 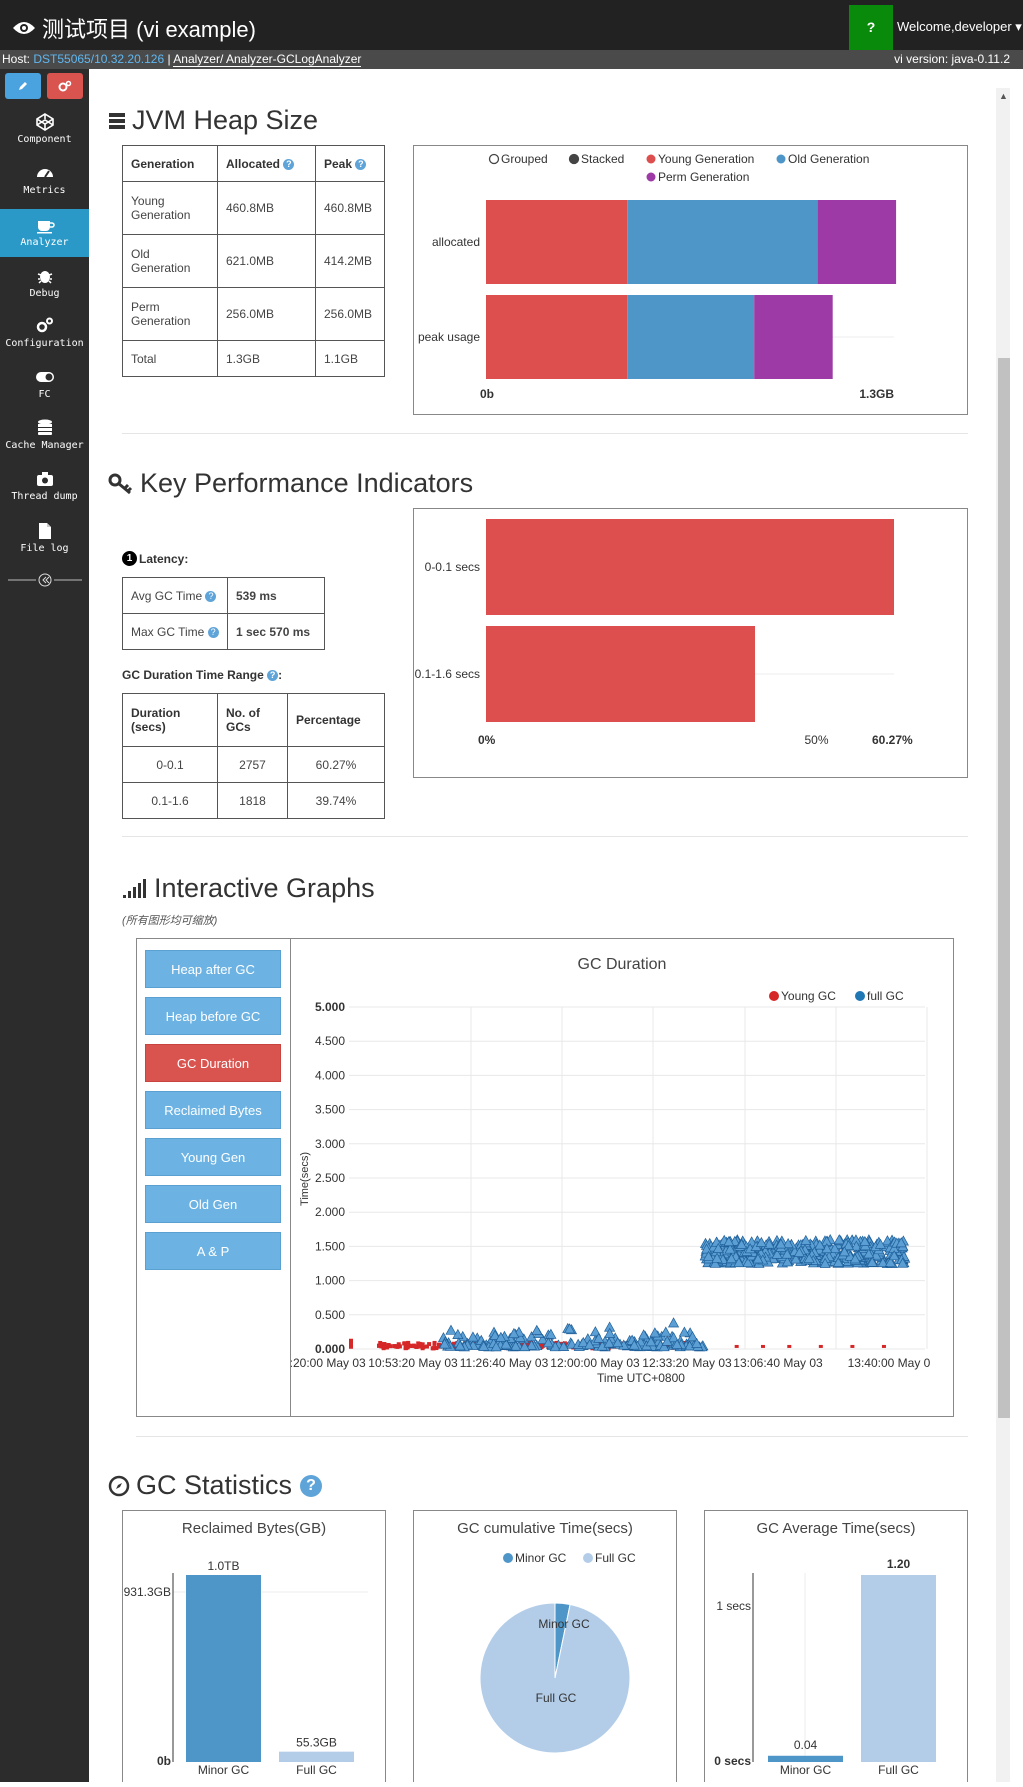 What do you see at coordinates (871, 27) in the screenshot?
I see `help-button: ?` at bounding box center [871, 27].